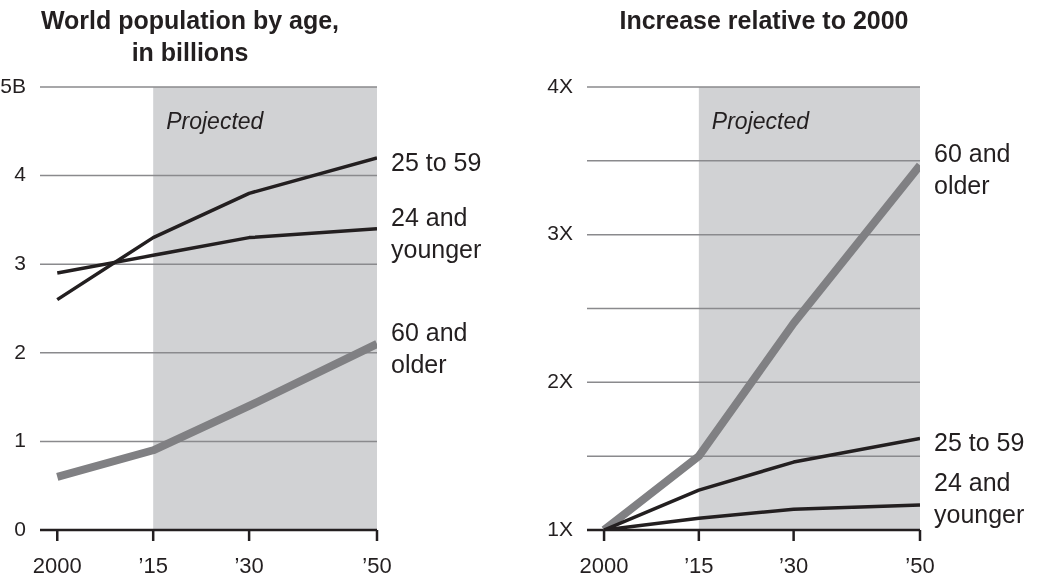 Image resolution: width=1049 pixels, height=583 pixels. I want to click on y-tick-label: 2, so click(20, 351).